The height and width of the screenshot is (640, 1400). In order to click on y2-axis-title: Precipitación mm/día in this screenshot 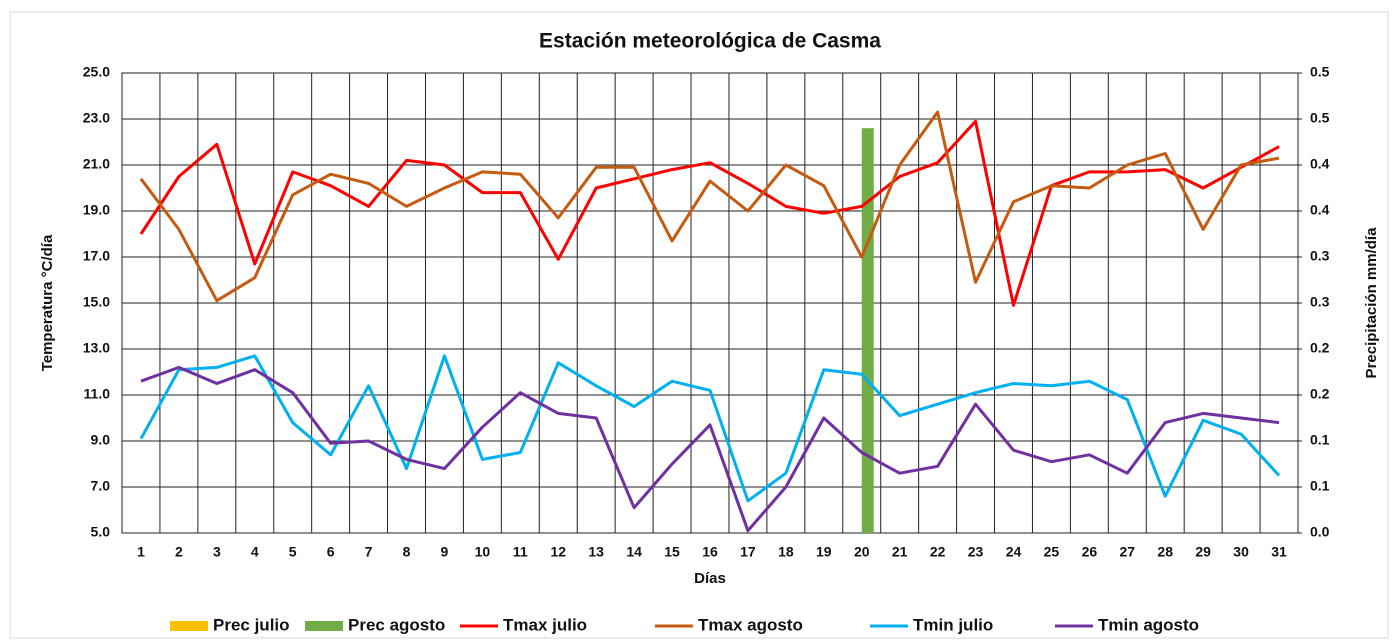, I will do `click(1371, 303)`.